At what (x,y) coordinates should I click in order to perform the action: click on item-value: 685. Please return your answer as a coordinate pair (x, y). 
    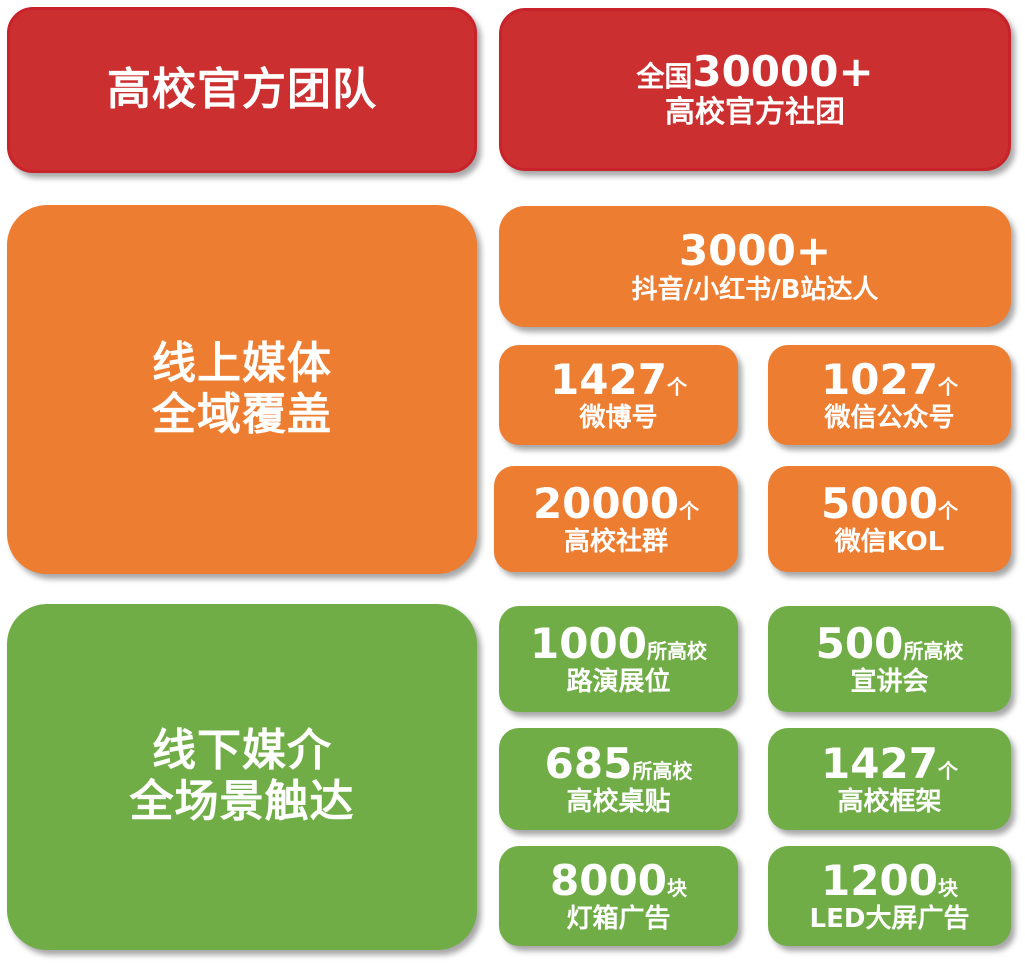
    Looking at the image, I should click on (588, 763).